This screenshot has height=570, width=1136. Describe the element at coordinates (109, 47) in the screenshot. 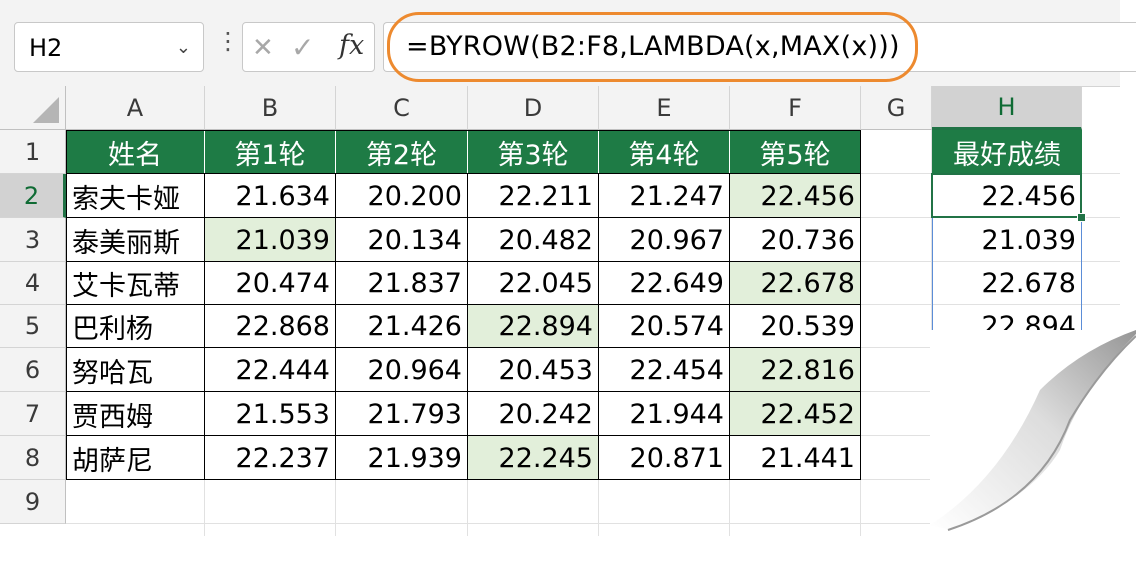

I see `name-box: H2 ⌄` at that location.